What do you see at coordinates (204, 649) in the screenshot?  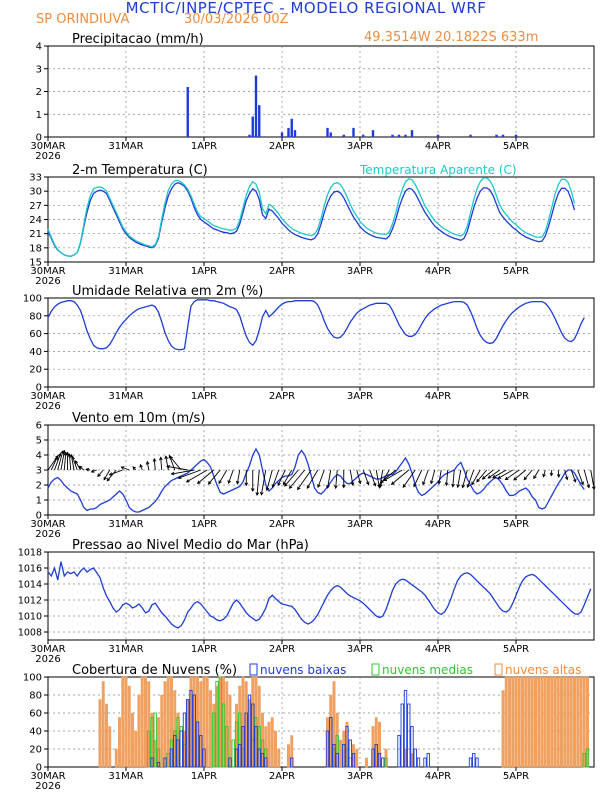 I see `pressure-xtick-label: 1APR` at bounding box center [204, 649].